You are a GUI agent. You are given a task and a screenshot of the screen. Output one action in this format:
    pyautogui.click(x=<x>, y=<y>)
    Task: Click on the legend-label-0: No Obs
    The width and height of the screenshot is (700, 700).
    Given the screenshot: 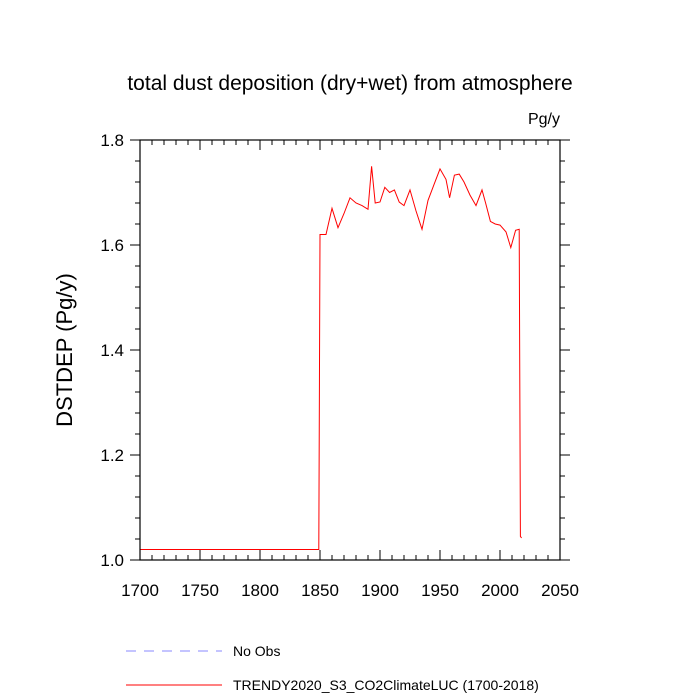 What is the action you would take?
    pyautogui.click(x=256, y=651)
    